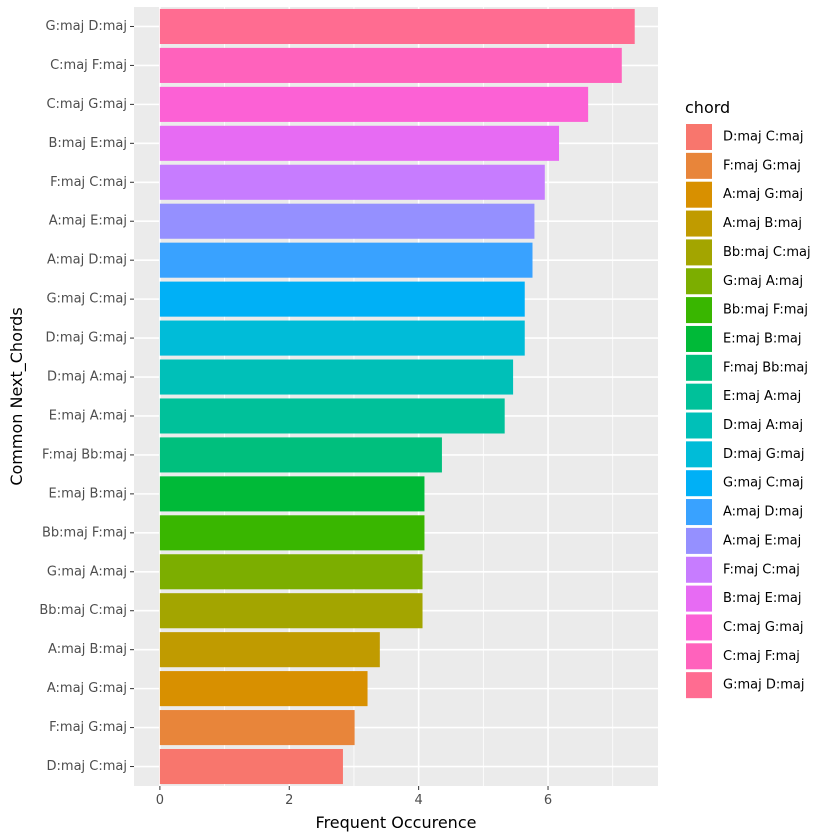 This screenshot has height=840, width=840. I want to click on y-tick-label: E:maj A:maj, so click(88, 415).